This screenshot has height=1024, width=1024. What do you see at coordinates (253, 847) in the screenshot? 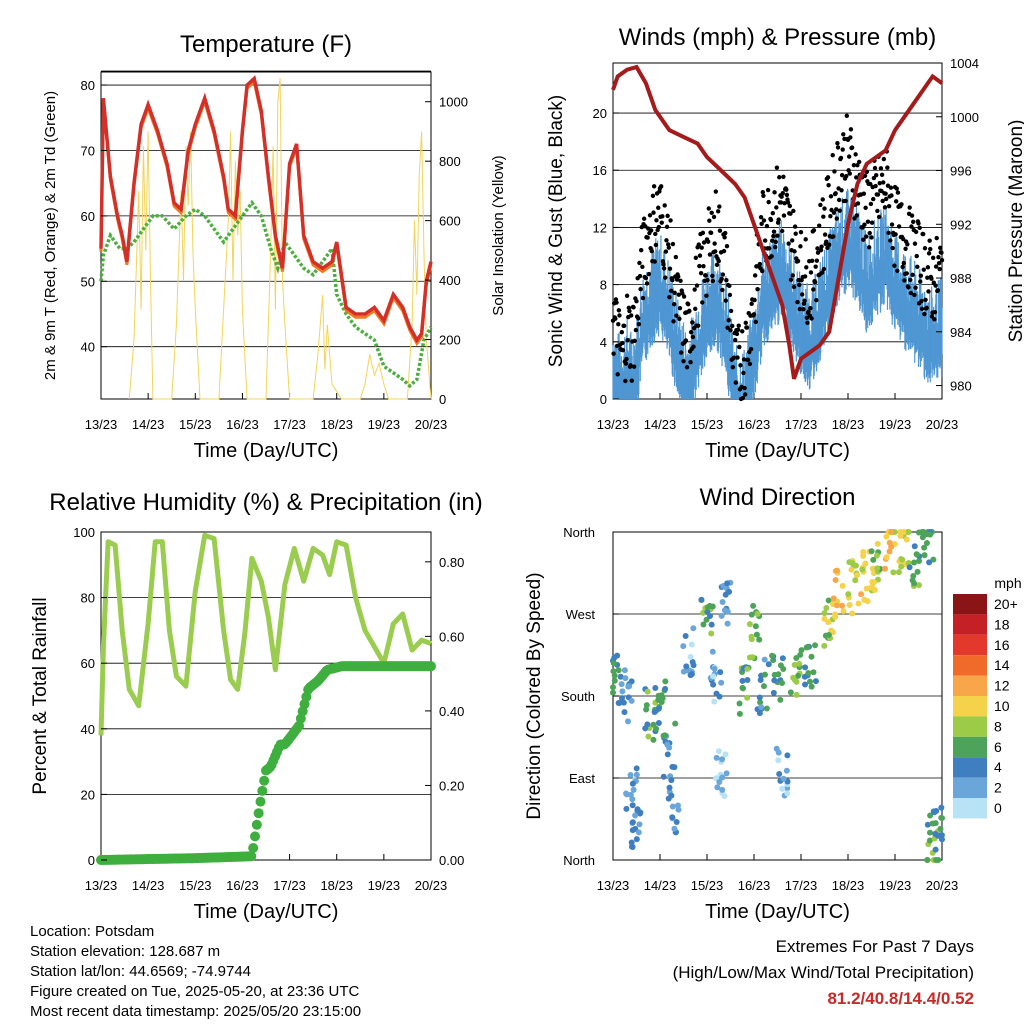
I see `precip-point` at bounding box center [253, 847].